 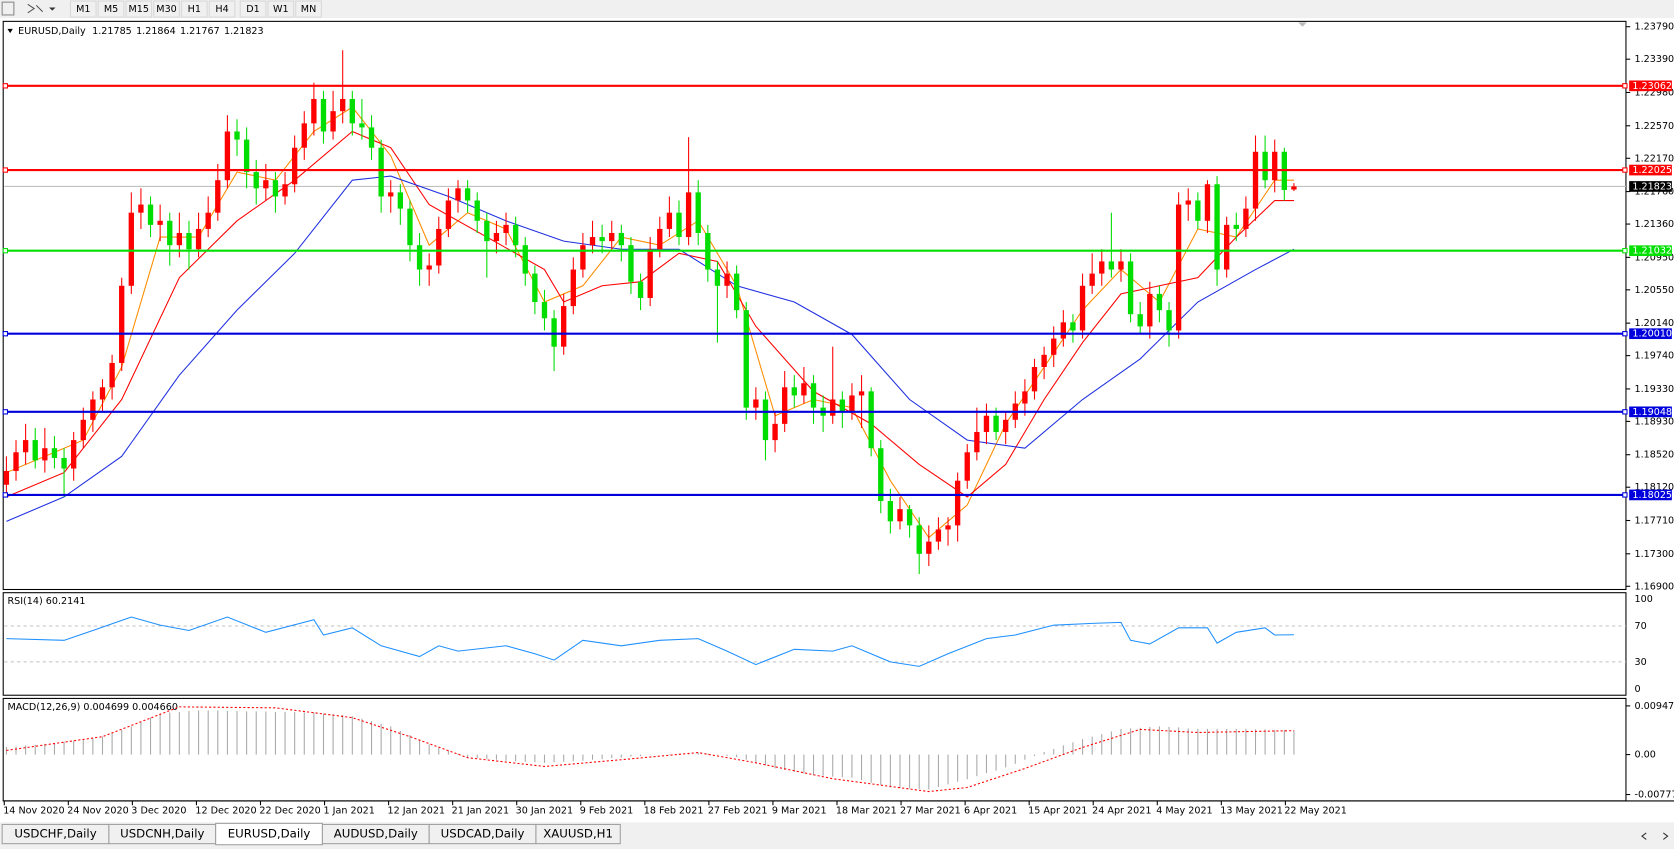 What do you see at coordinates (1315, 811) in the screenshot?
I see `x-tick-label: 22 May 2021` at bounding box center [1315, 811].